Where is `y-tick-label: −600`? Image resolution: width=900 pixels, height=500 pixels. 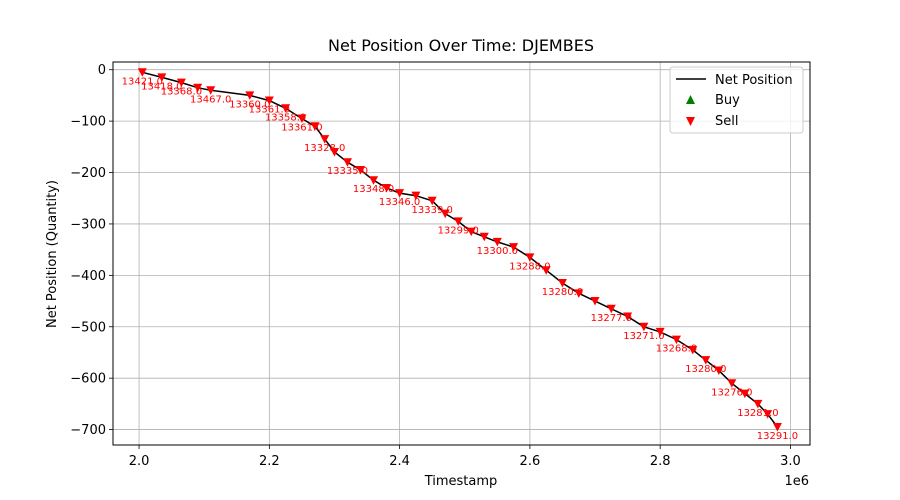
y-tick-label: −600 is located at coordinates (88, 379).